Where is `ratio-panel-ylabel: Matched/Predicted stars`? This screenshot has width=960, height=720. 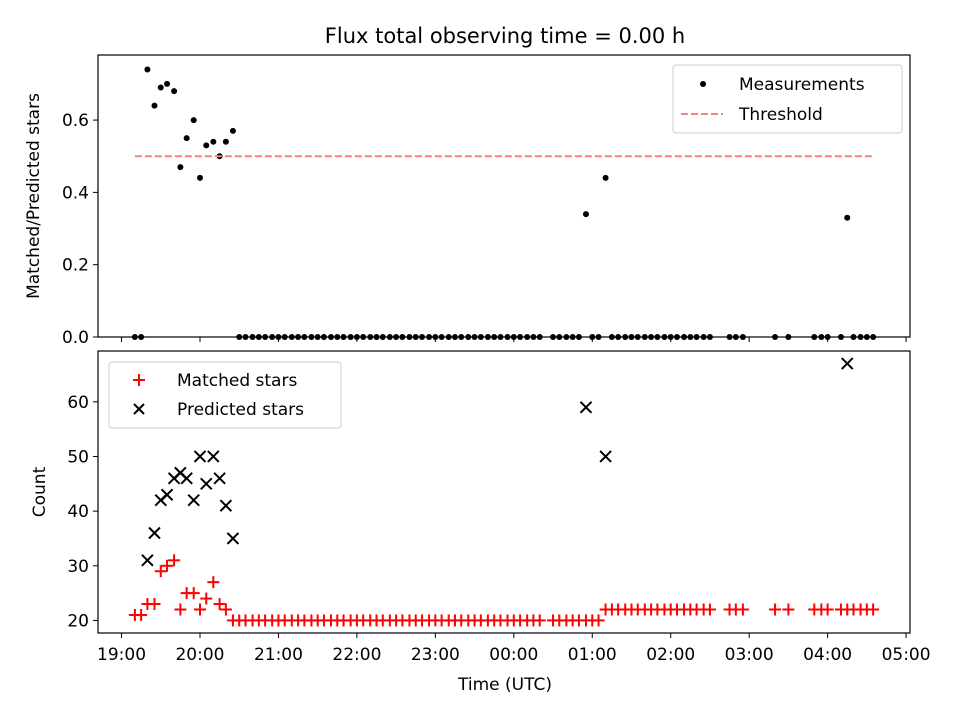 ratio-panel-ylabel: Matched/Predicted stars is located at coordinates (34, 196).